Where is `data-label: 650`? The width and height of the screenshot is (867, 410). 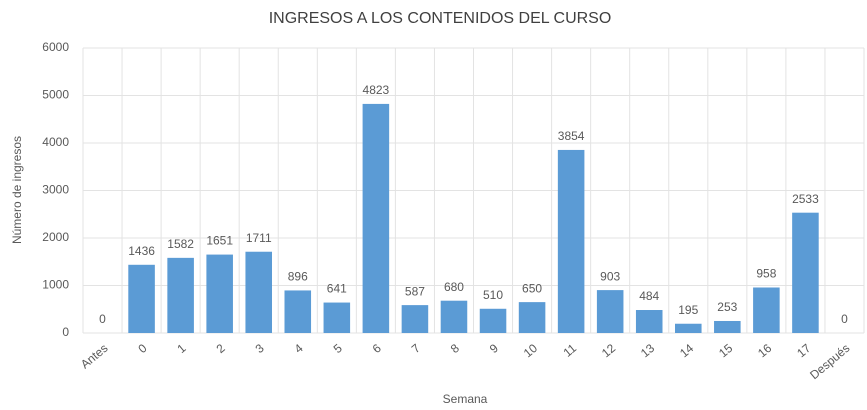
data-label: 650 is located at coordinates (532, 288).